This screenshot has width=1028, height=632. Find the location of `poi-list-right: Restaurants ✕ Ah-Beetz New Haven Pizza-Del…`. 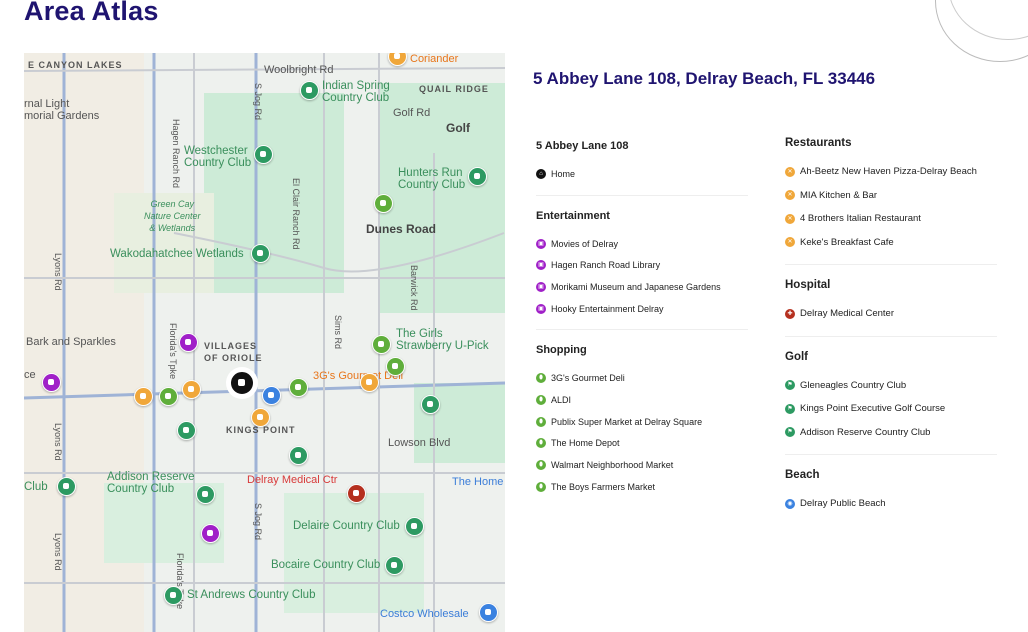

poi-list-right: Restaurants ✕ Ah-Beetz New Haven Pizza-Del… is located at coordinates (891, 326).